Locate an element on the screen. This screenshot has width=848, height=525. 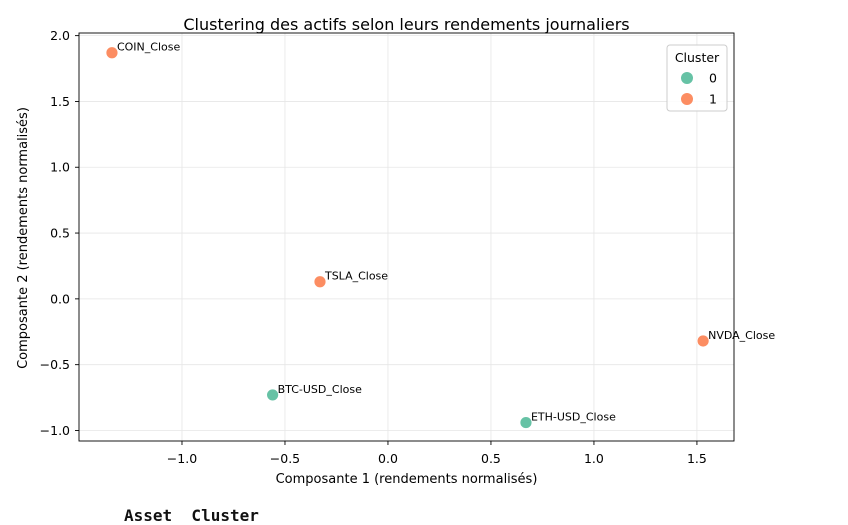
y-tick-label: 2.0 is located at coordinates (60, 35).